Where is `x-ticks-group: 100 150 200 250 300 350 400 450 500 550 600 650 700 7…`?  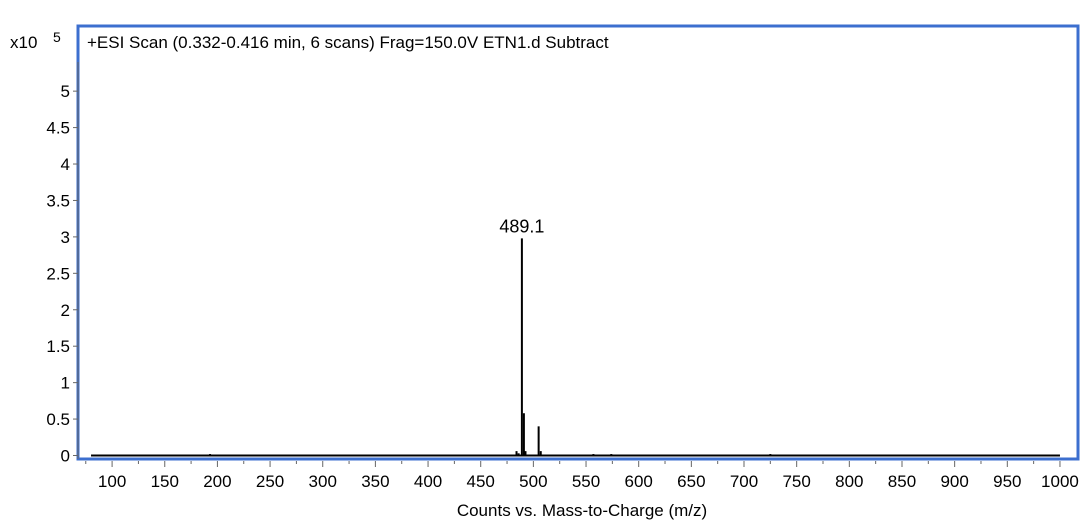
x-ticks-group: 100 150 200 250 300 350 400 450 500 550 600 650 700 7… is located at coordinates (582, 476).